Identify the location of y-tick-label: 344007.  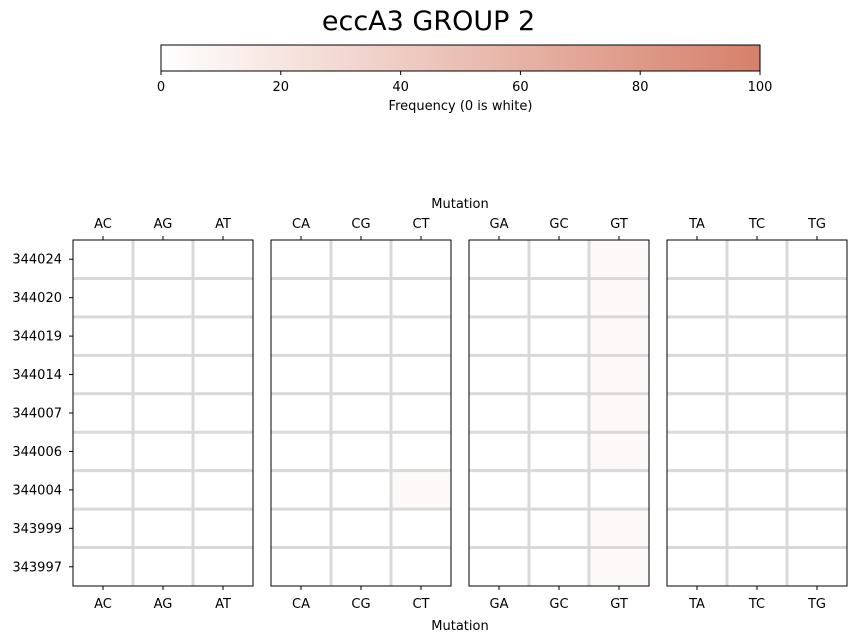
(37, 414).